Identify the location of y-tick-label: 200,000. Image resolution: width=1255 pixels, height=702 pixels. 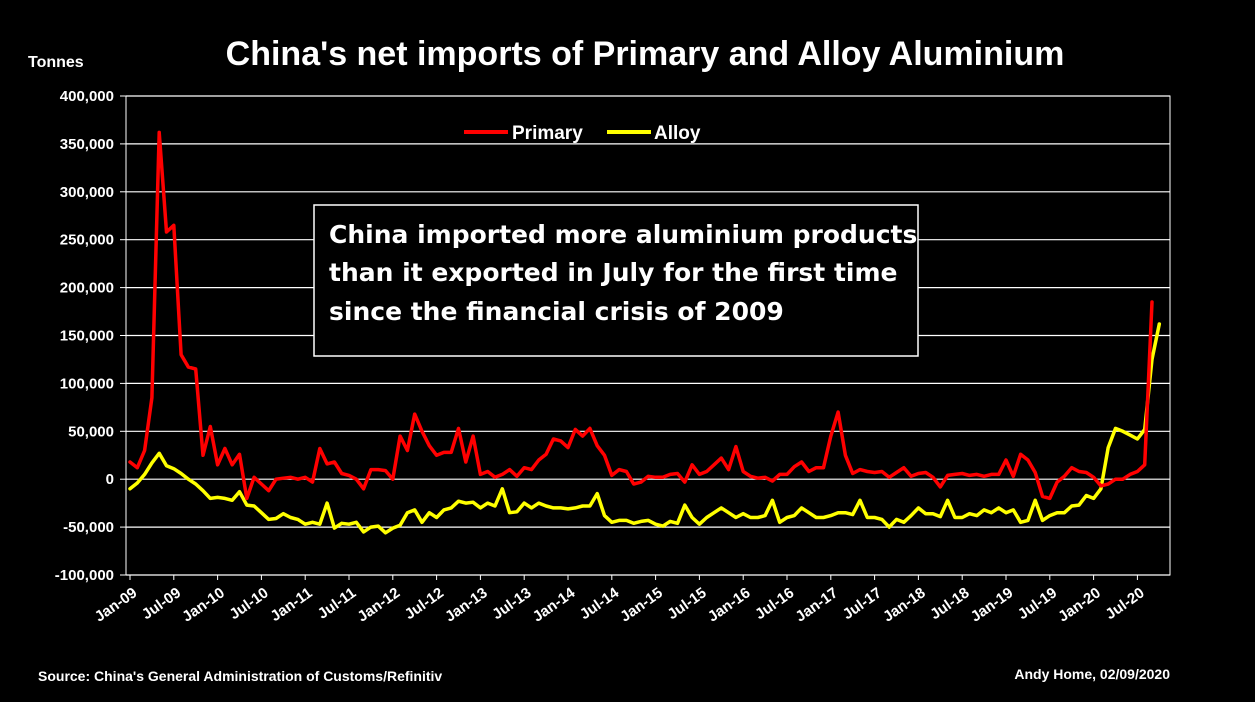
(87, 288).